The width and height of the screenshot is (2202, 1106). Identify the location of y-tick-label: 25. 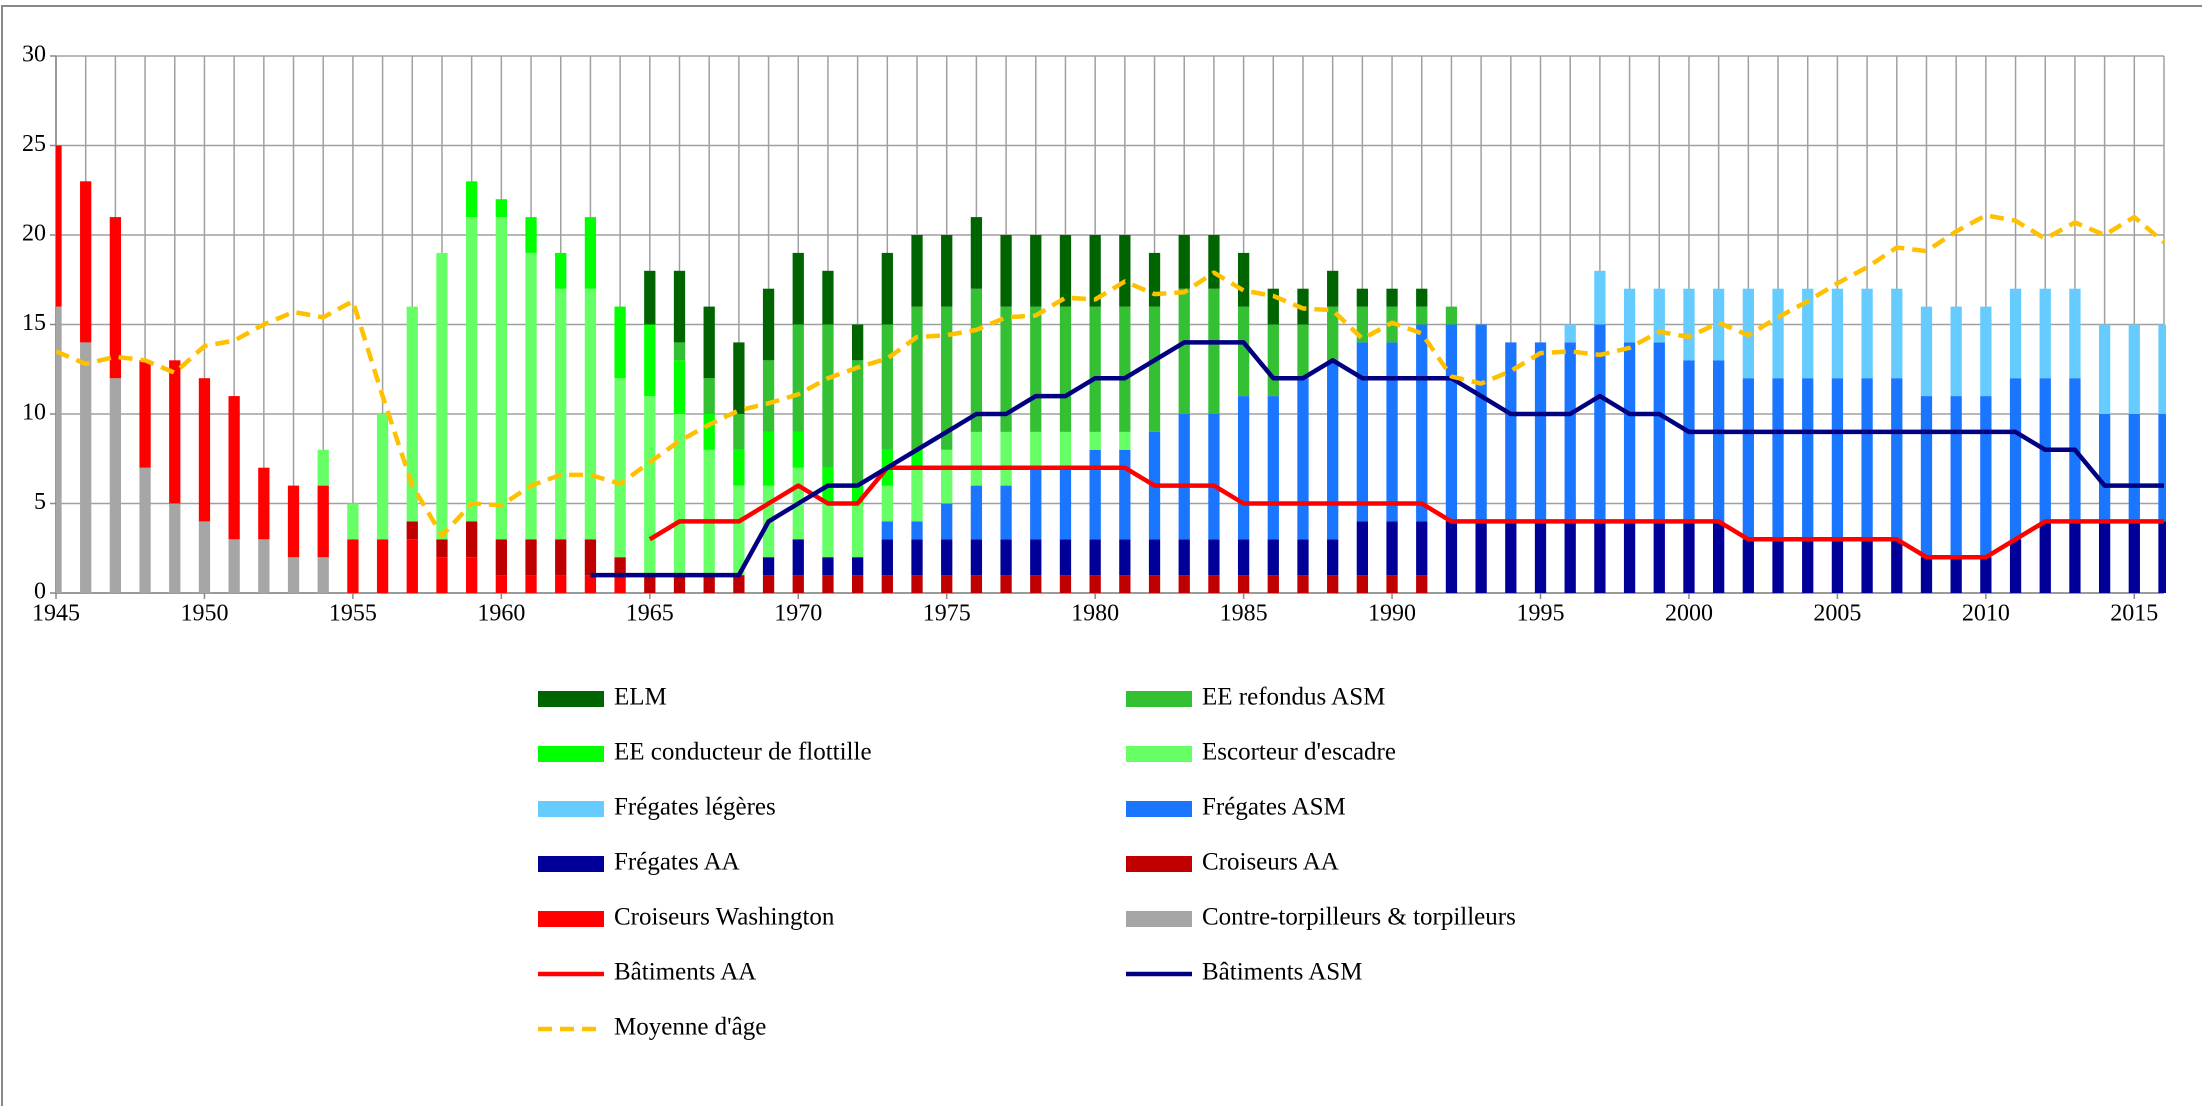
(34, 144).